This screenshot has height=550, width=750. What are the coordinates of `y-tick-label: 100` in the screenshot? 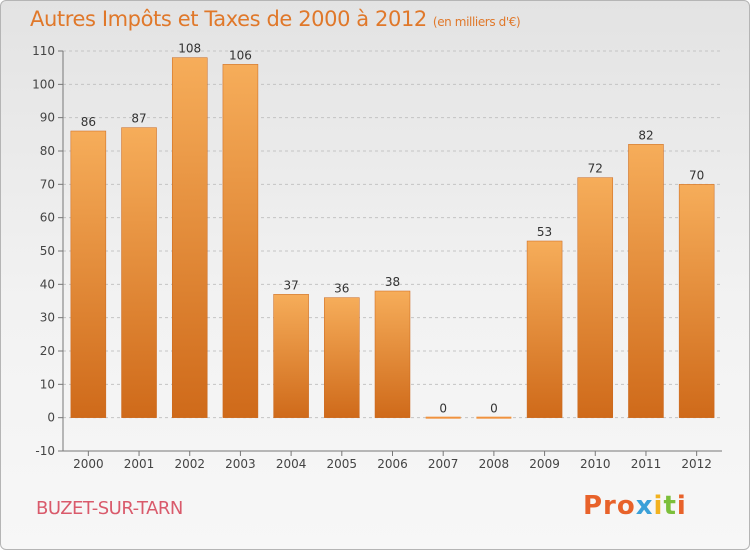 It's located at (43, 84).